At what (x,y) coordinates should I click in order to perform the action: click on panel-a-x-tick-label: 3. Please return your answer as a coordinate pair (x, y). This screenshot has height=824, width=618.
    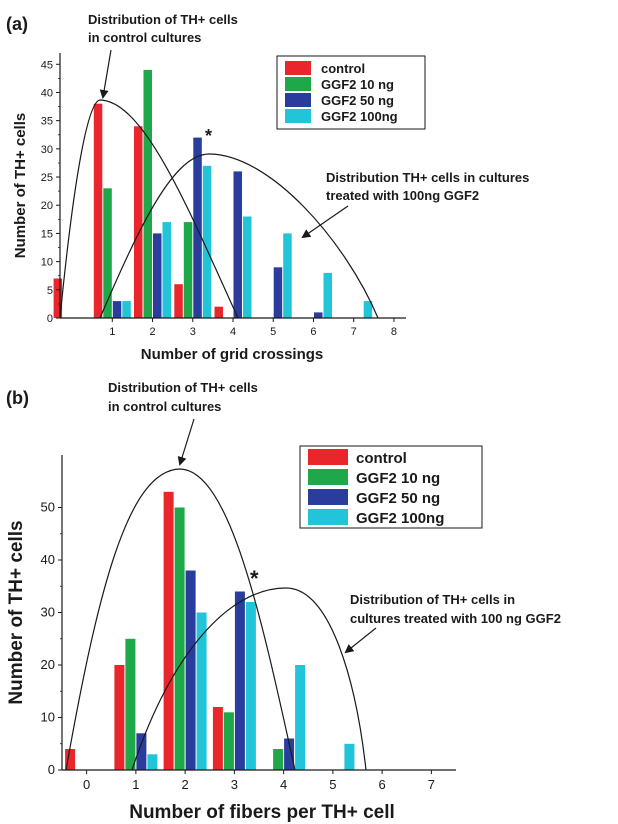
    Looking at the image, I should click on (193, 332).